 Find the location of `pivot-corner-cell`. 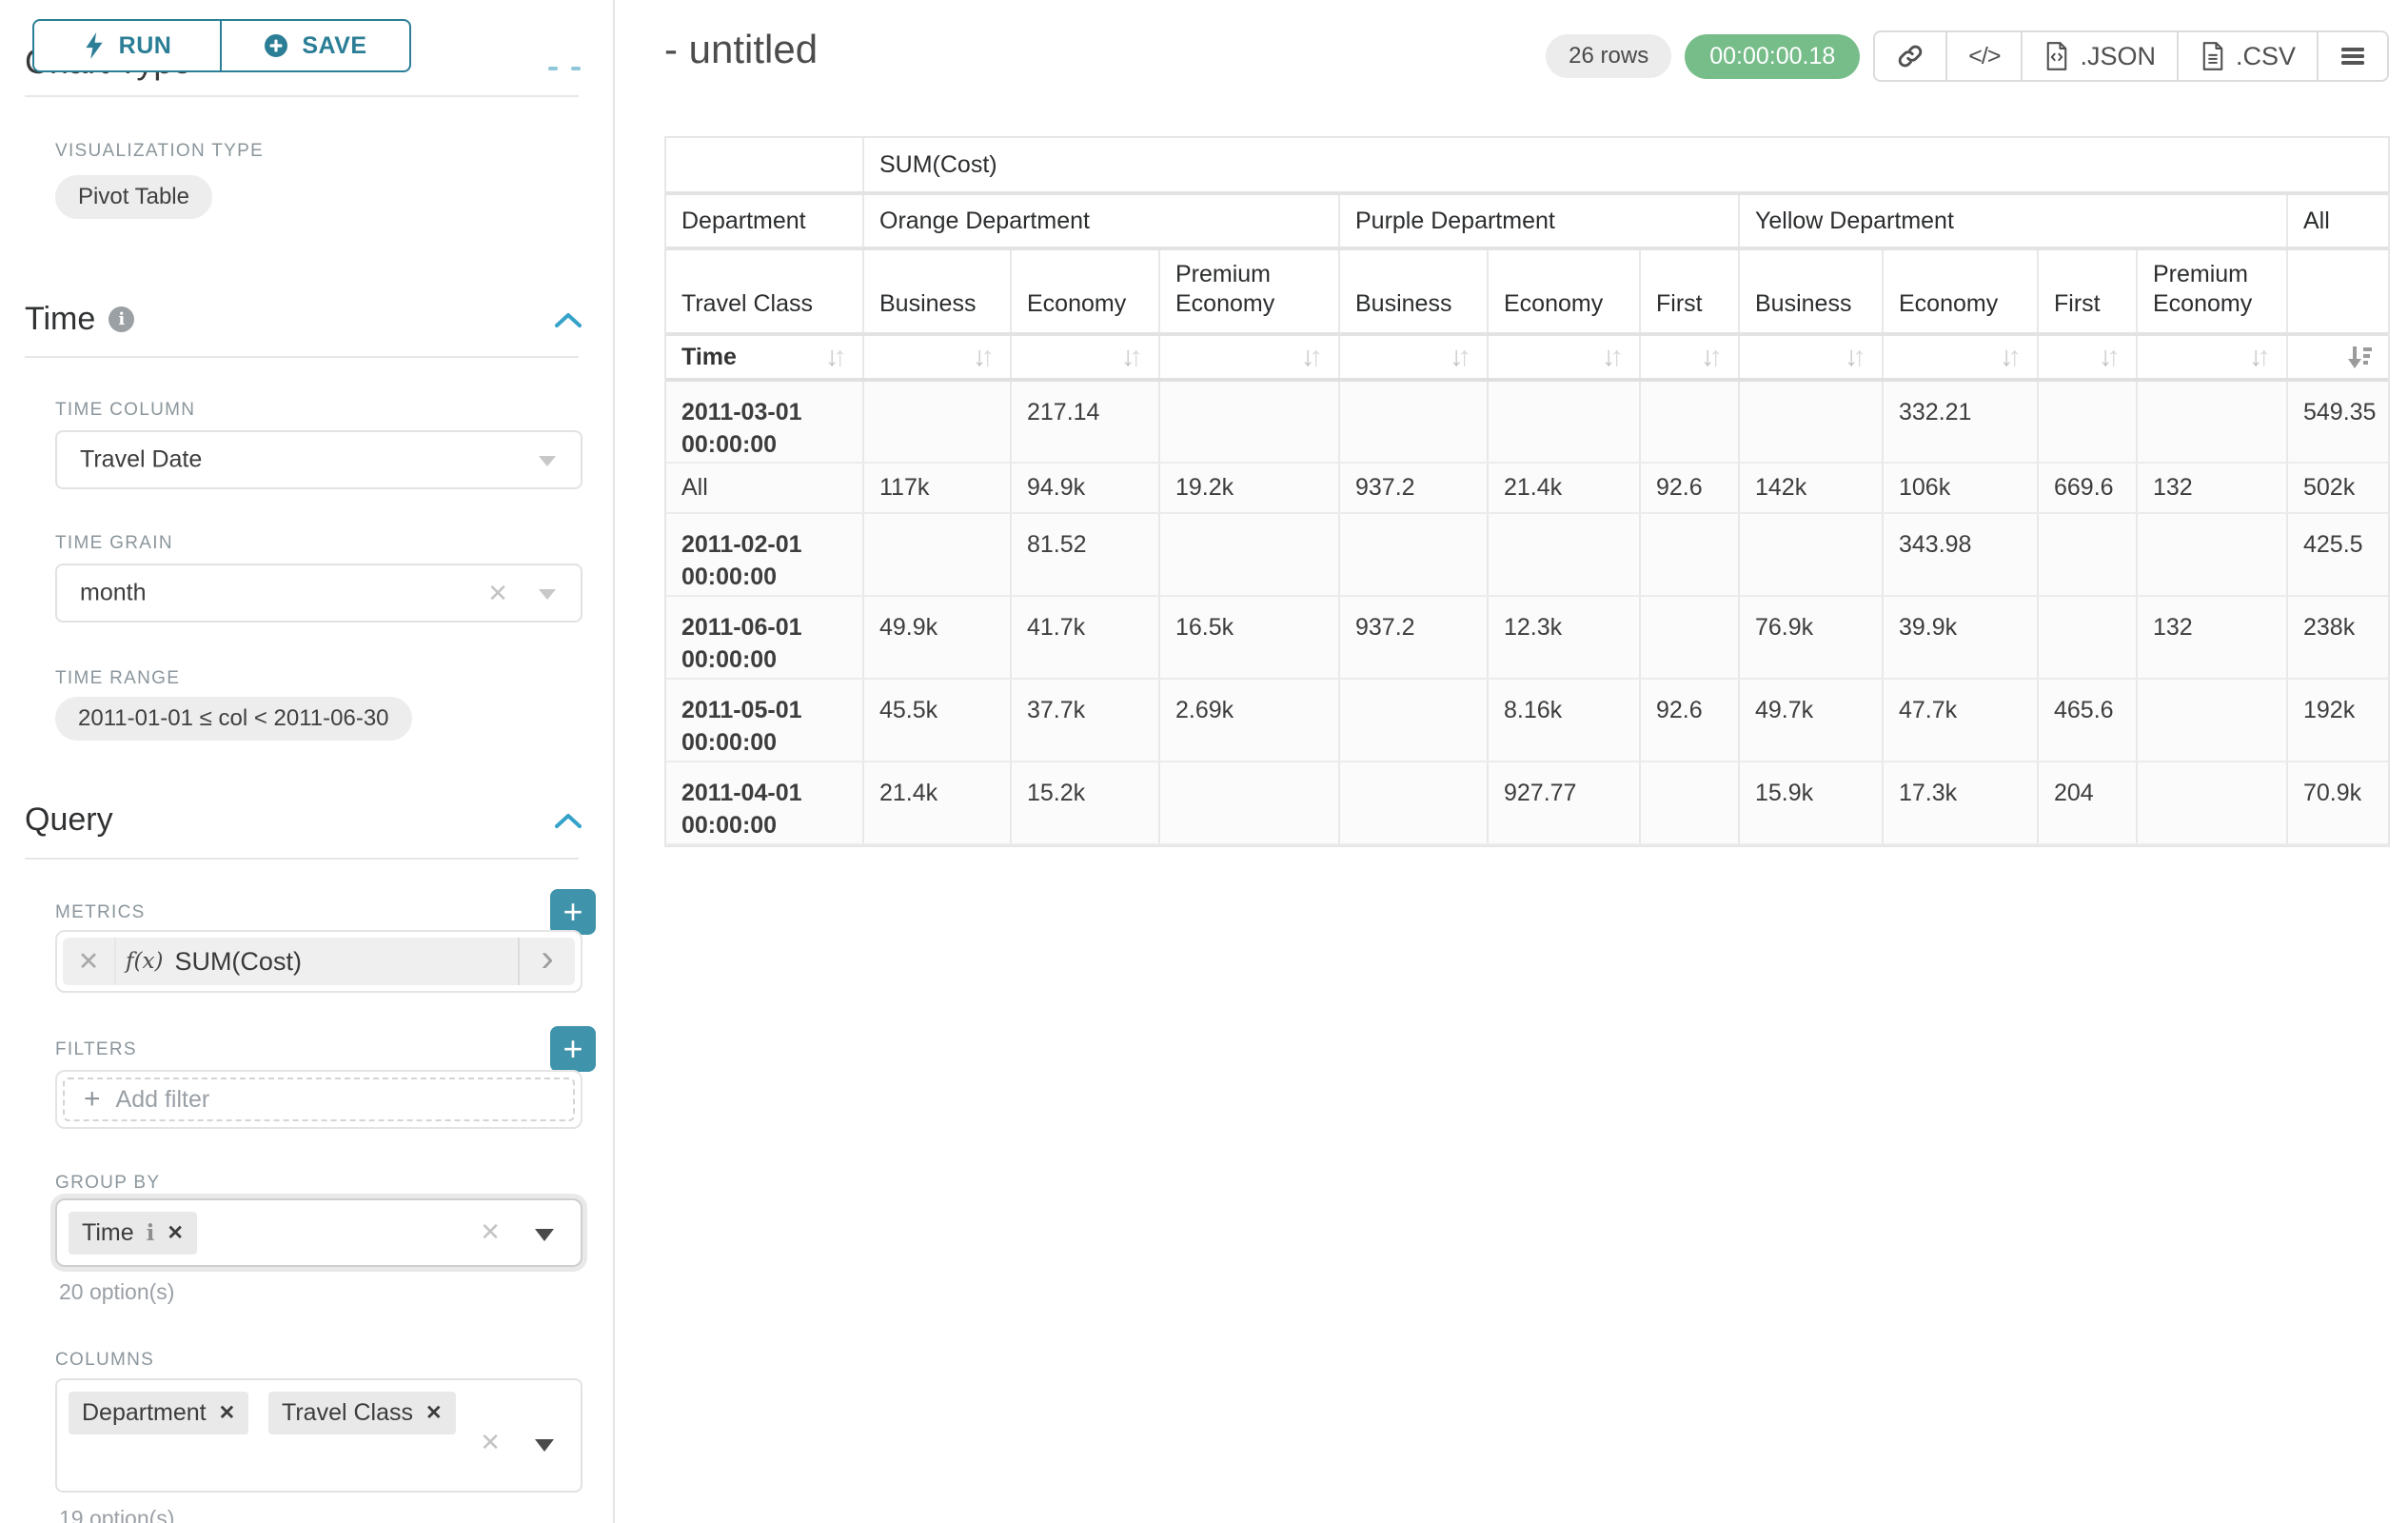

pivot-corner-cell is located at coordinates (765, 167).